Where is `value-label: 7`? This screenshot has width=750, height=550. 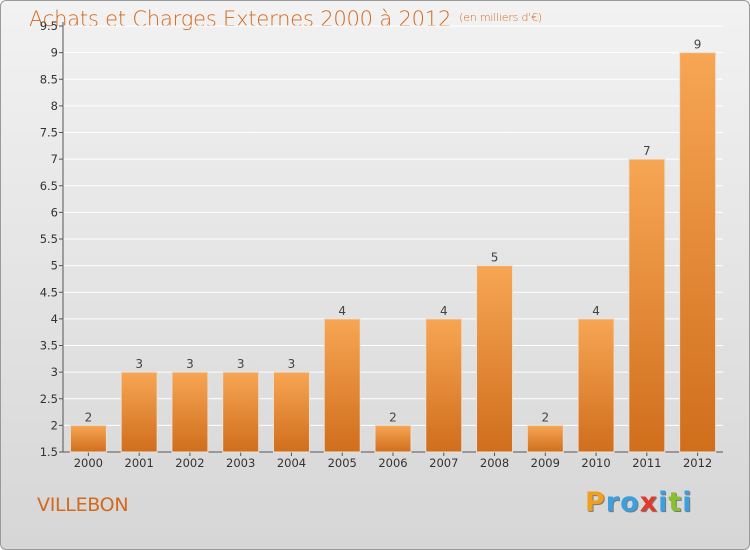 value-label: 7 is located at coordinates (647, 151).